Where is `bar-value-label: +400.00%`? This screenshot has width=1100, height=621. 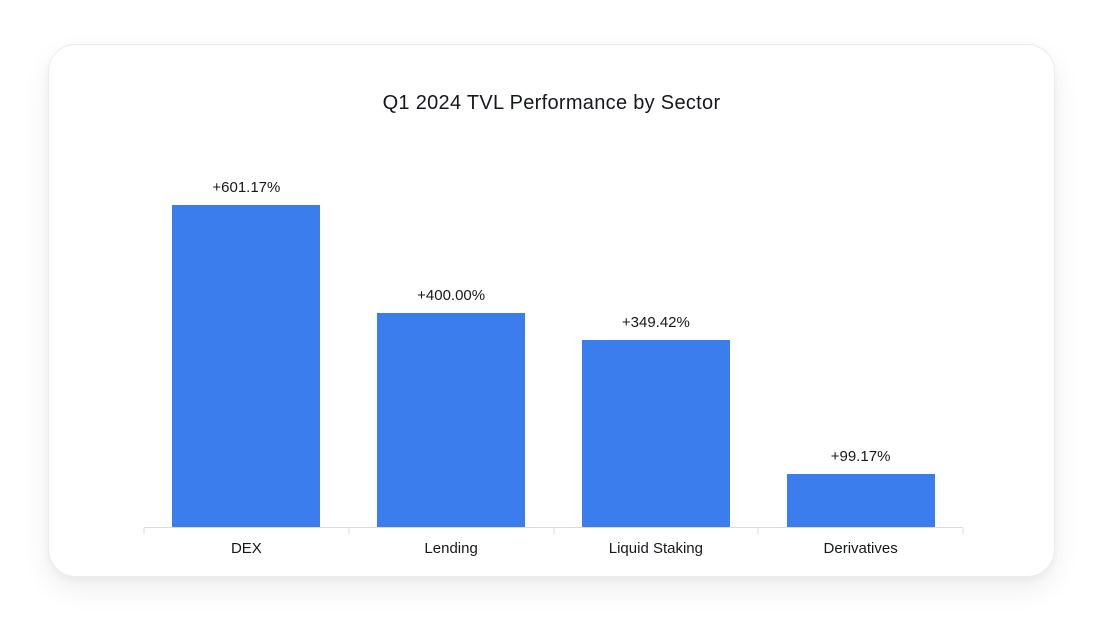
bar-value-label: +400.00% is located at coordinates (451, 295).